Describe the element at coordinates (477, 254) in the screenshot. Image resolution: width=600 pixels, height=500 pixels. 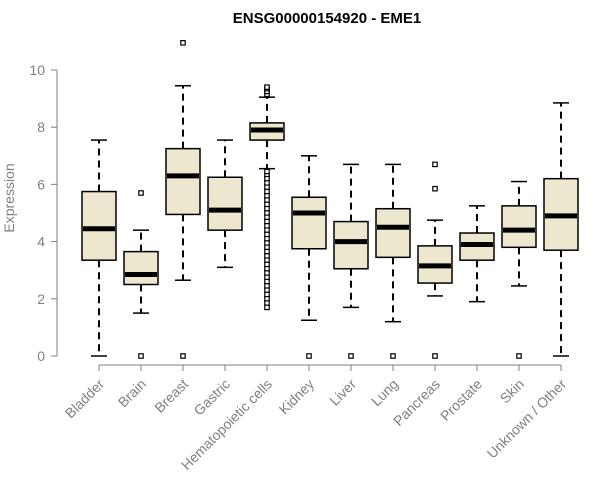
I see `box-prostate` at that location.